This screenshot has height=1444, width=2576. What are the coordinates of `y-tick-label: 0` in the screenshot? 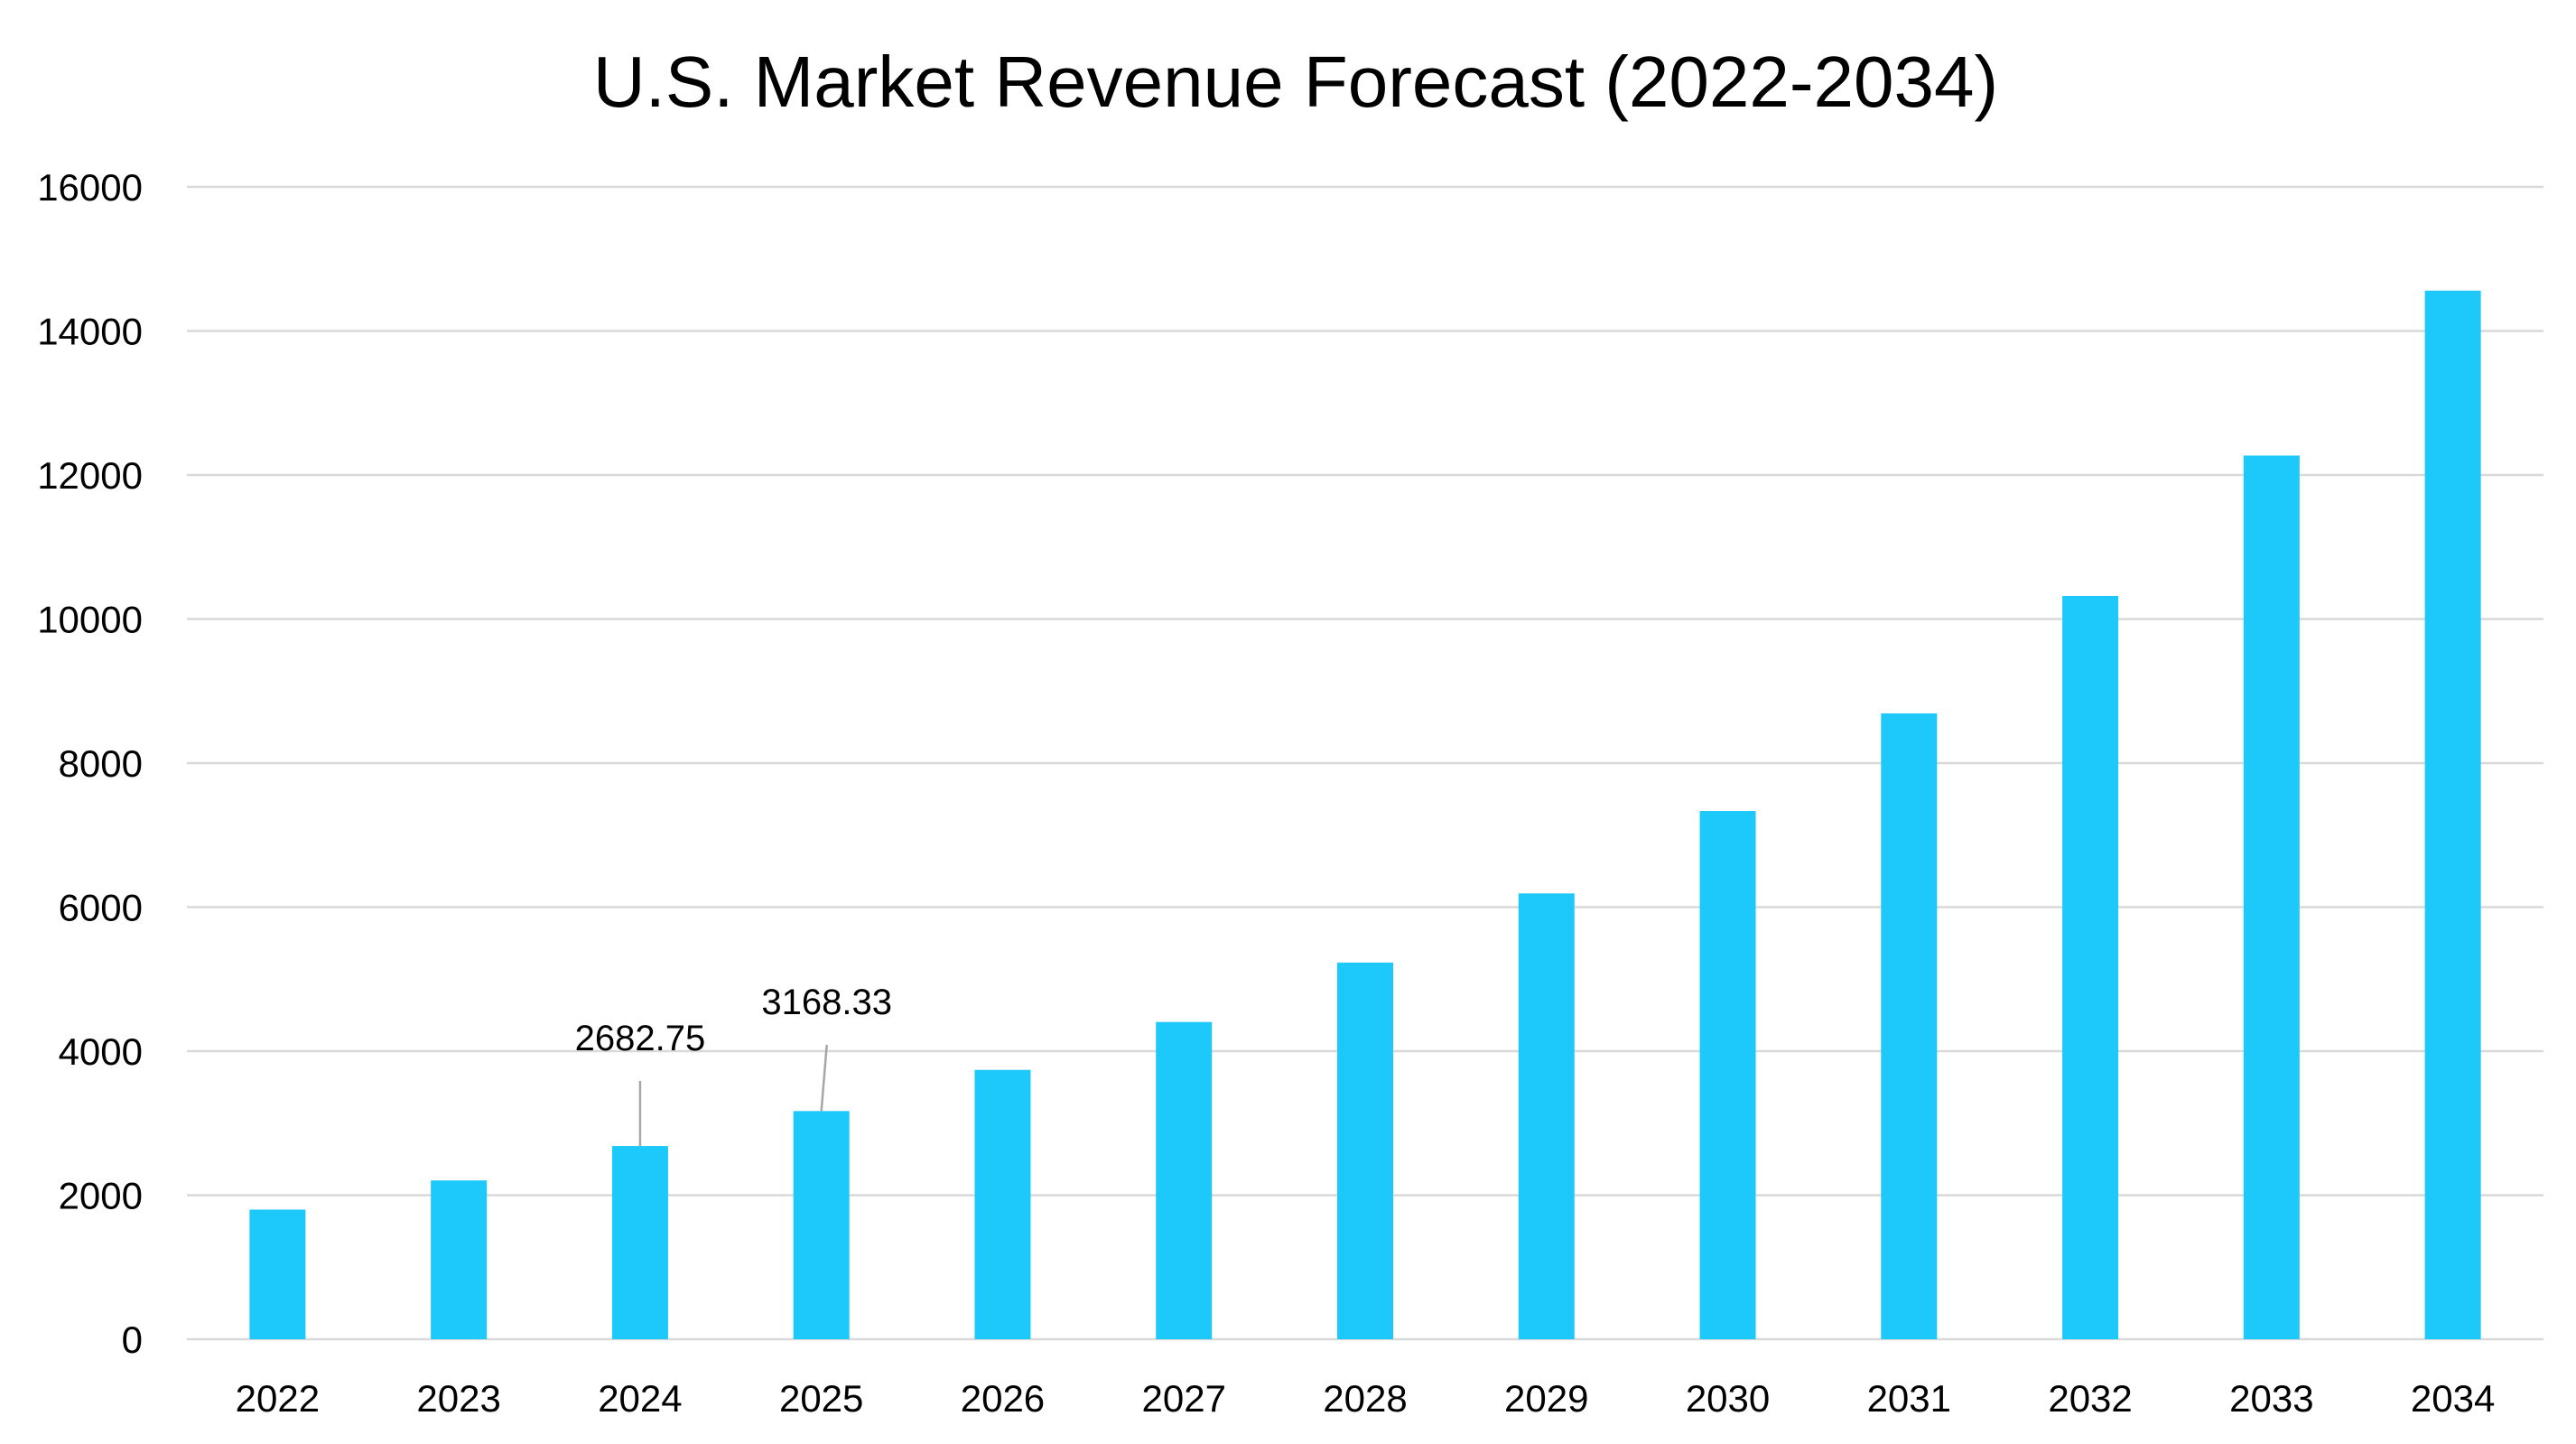 It's located at (132, 1339).